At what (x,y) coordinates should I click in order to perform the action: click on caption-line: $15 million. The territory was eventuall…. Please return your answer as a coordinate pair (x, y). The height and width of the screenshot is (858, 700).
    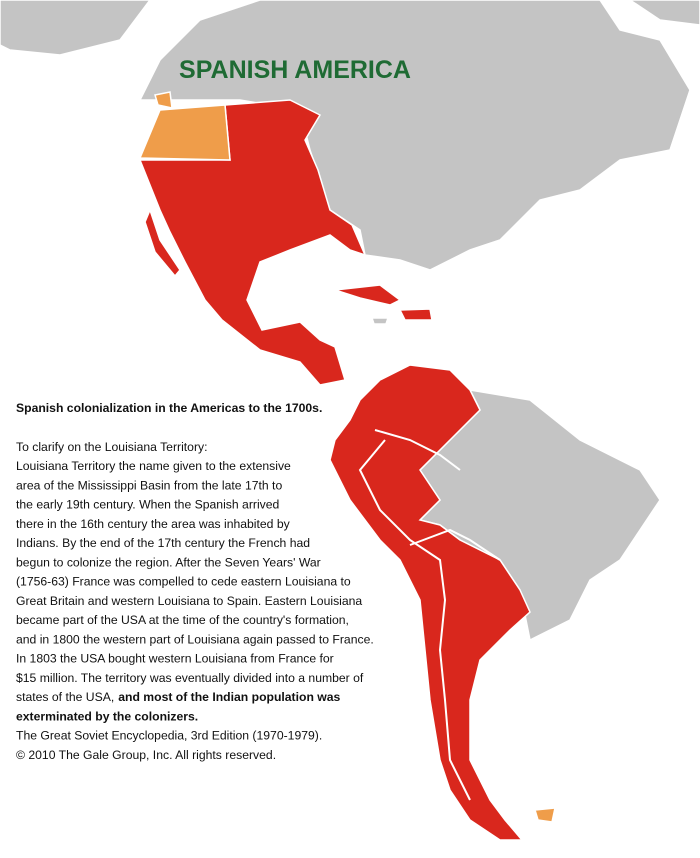
    Looking at the image, I should click on (190, 678).